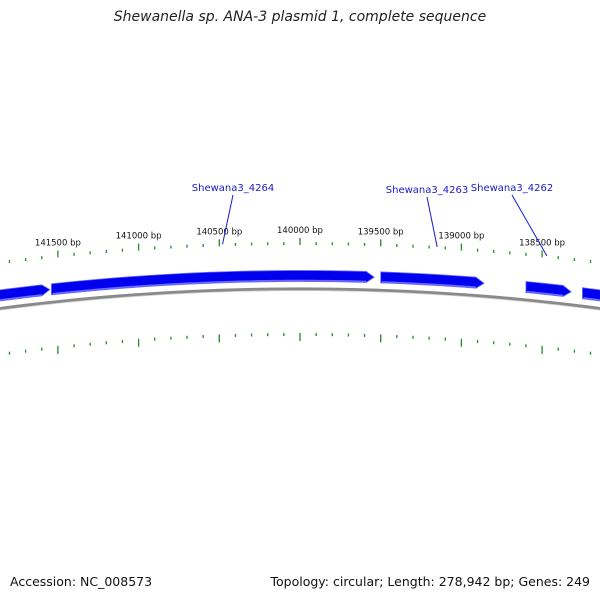 The image size is (600, 600). I want to click on position-label: 140500 bp, so click(219, 232).